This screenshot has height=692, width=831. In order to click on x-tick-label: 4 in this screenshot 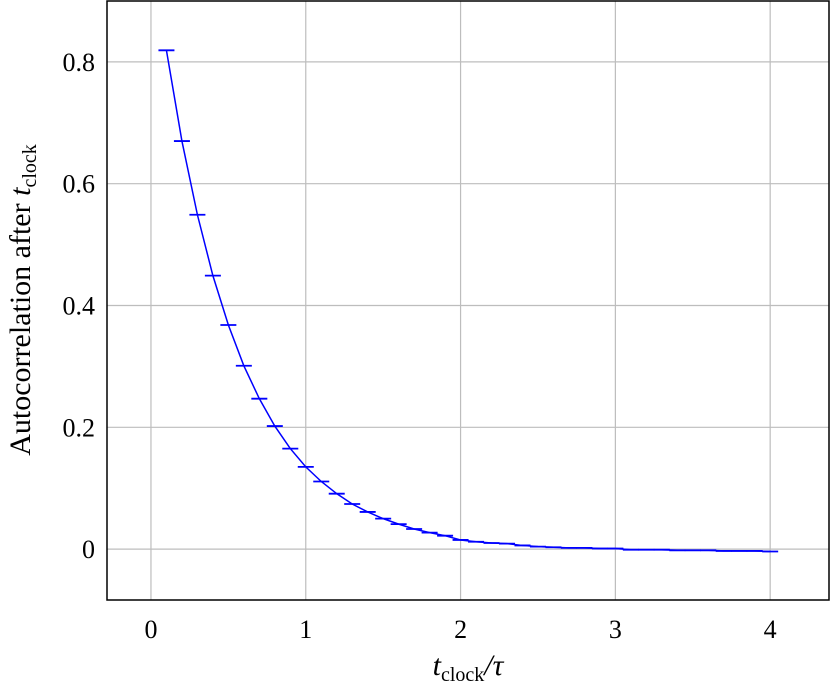, I will do `click(770, 629)`.